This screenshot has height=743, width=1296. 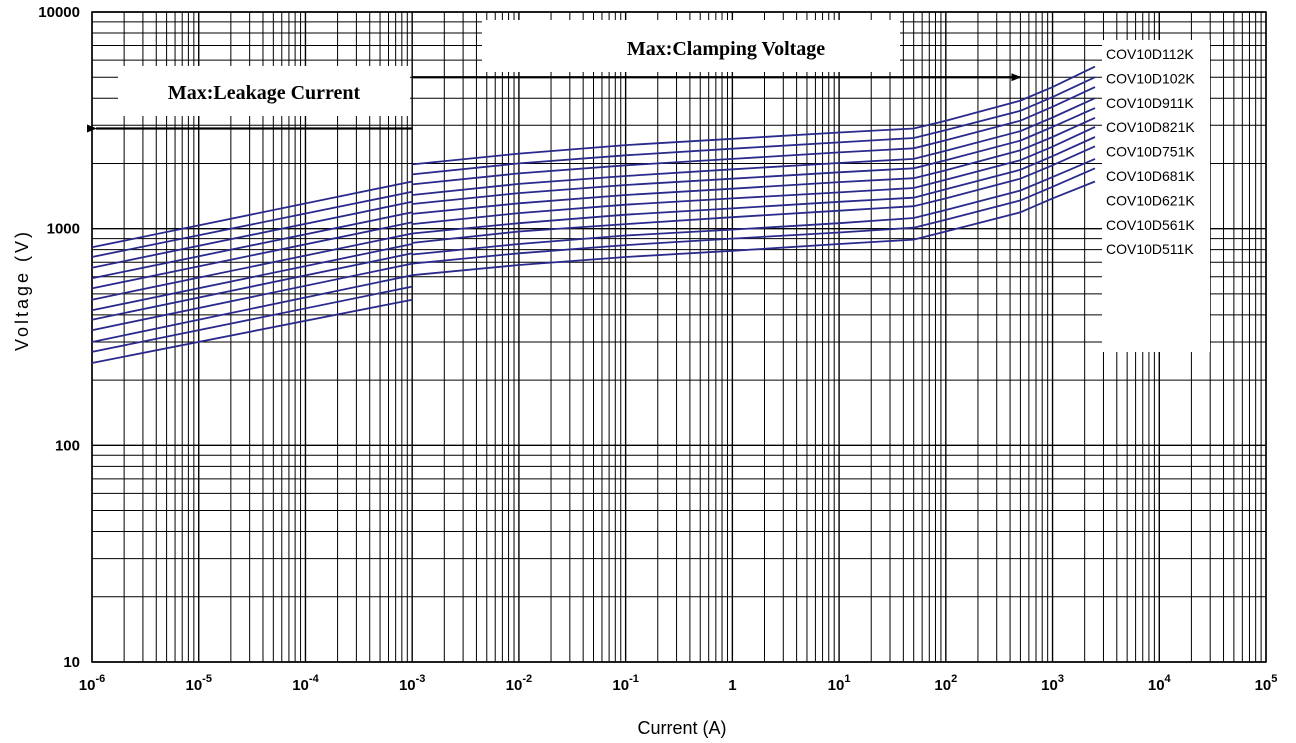 I want to click on x-tick-exponent: -1, so click(x=634, y=679).